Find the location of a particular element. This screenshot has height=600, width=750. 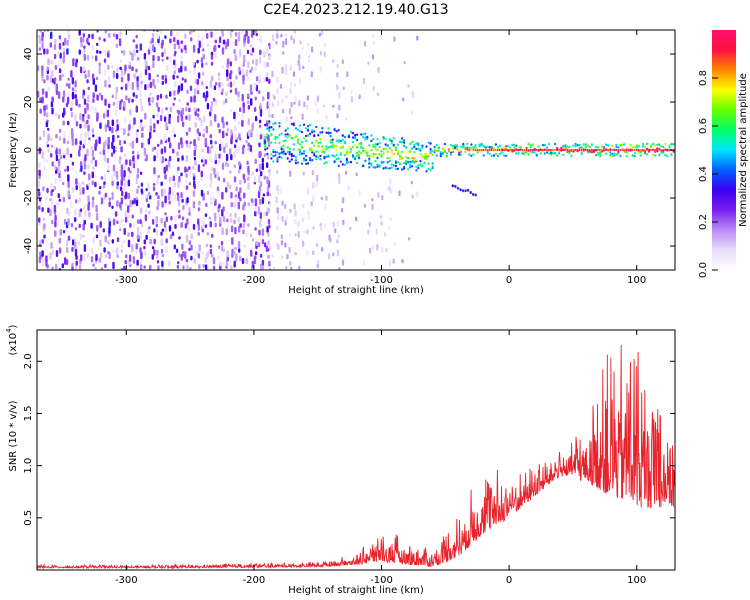

snr-y-tick-label: 1.0 is located at coordinates (28, 466).